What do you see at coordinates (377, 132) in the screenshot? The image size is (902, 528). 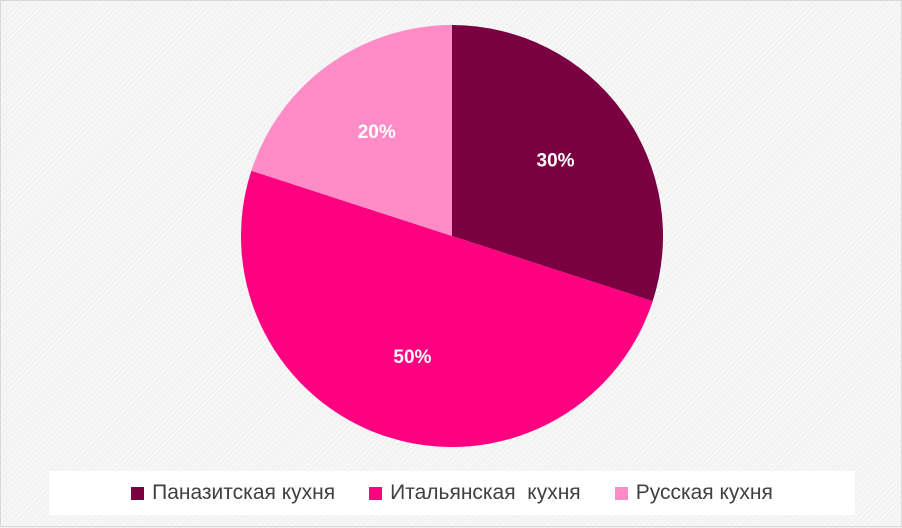 I see `data-label-3: 20%` at bounding box center [377, 132].